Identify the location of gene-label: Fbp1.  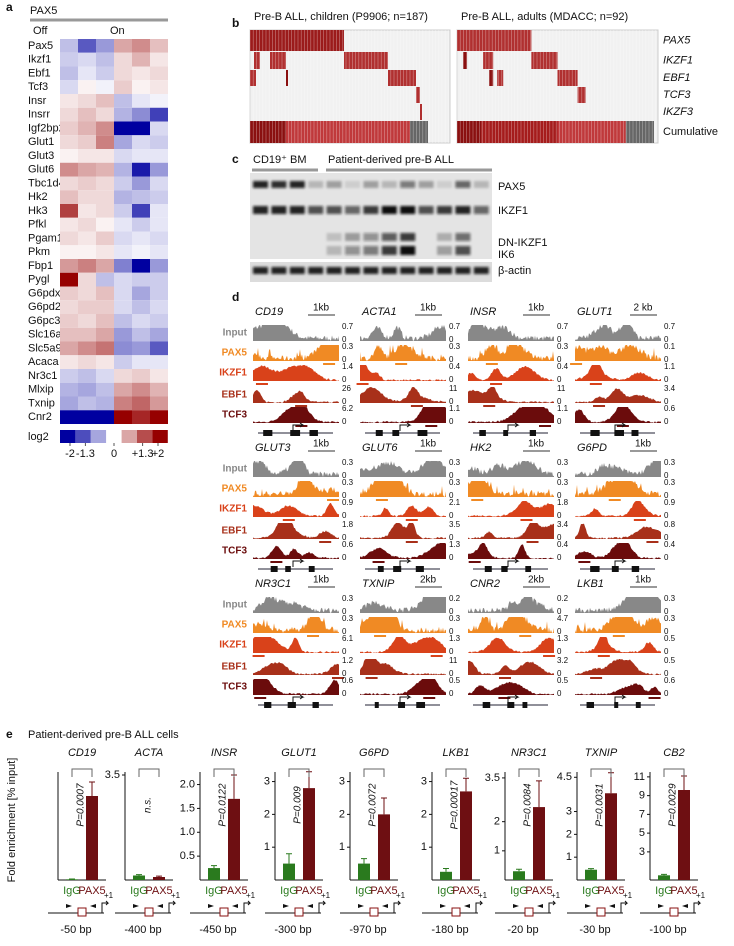
(40, 266).